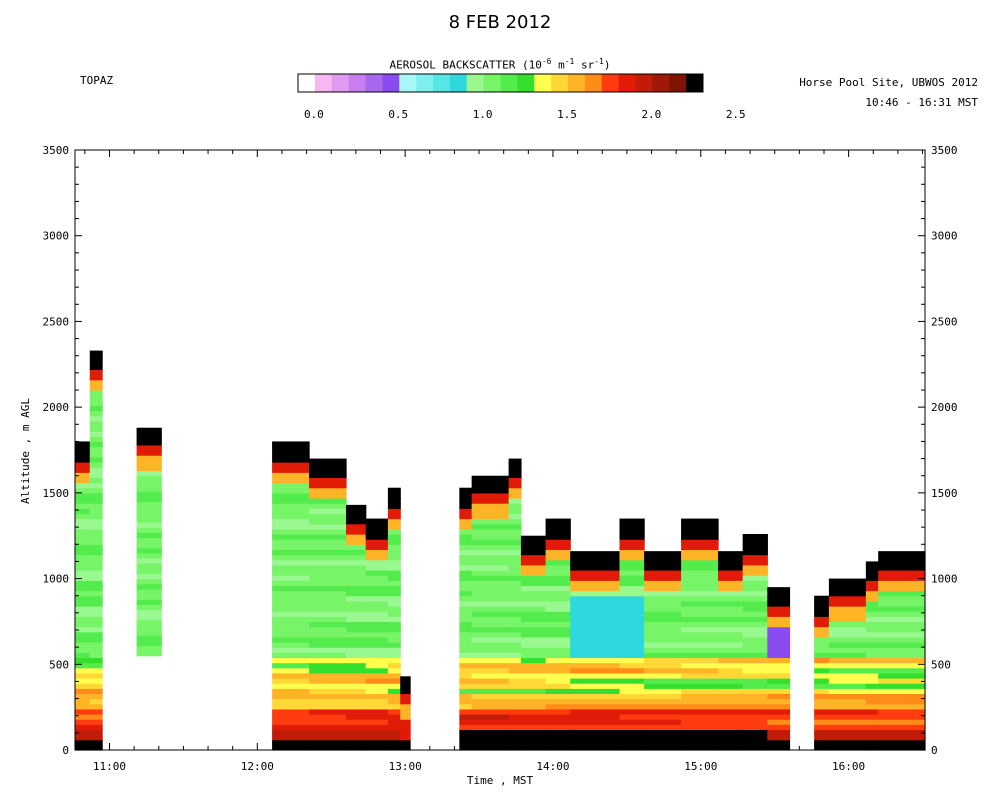 The image size is (1000, 800). I want to click on colorbar-swatch, so click(695, 83).